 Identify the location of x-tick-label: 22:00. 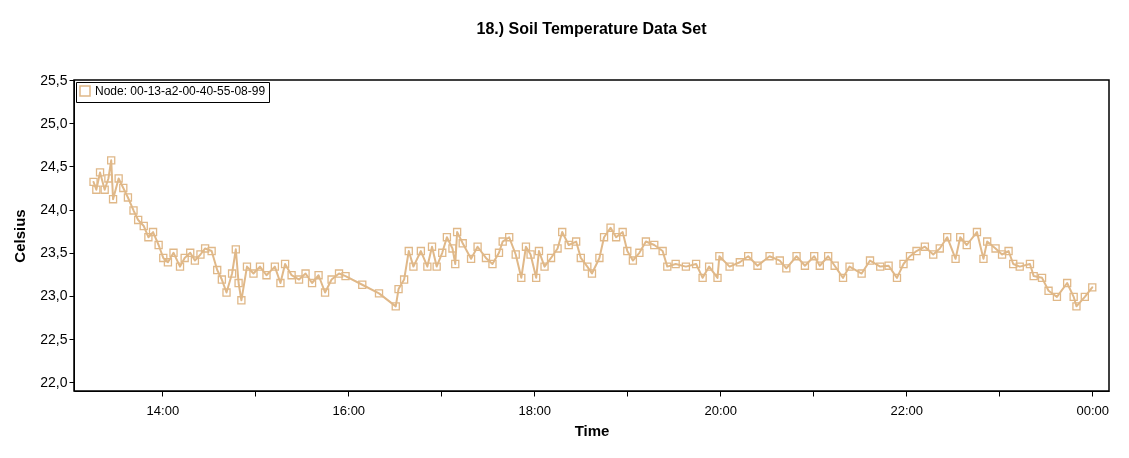
(907, 410).